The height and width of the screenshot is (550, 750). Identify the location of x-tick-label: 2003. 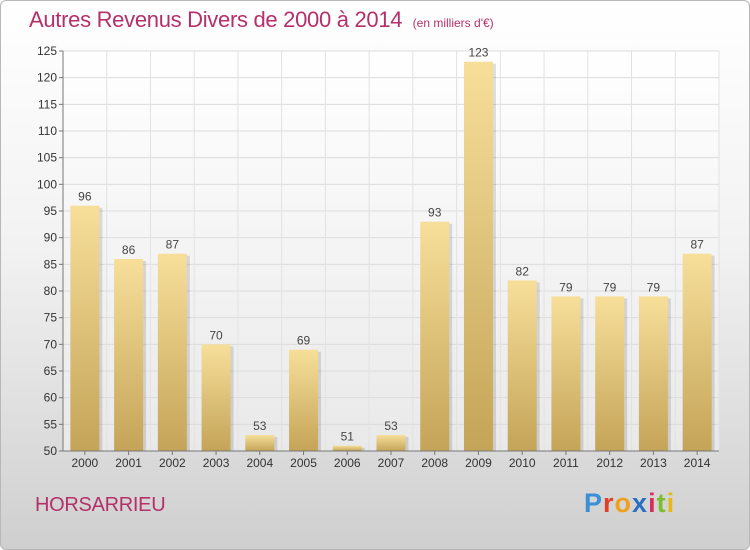
(216, 463).